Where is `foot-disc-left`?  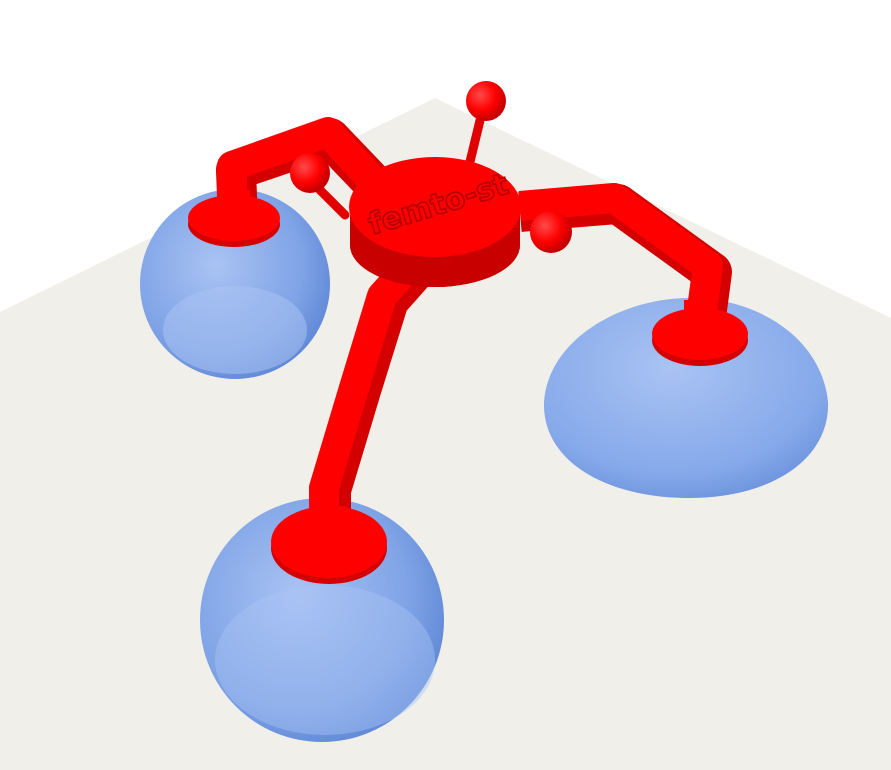 foot-disc-left is located at coordinates (234, 218).